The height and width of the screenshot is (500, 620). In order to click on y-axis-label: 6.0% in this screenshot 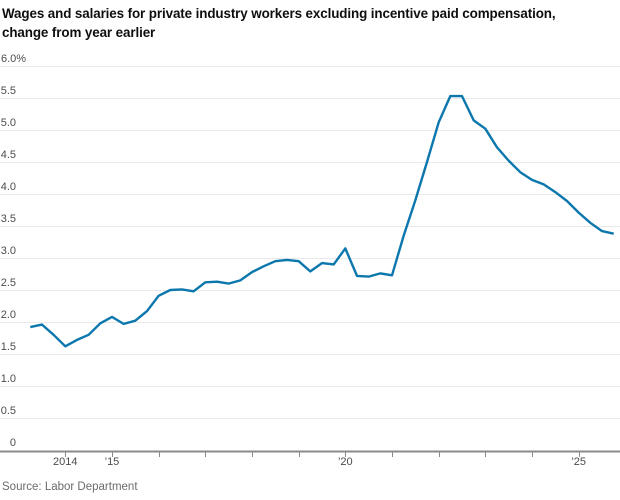, I will do `click(14, 59)`.